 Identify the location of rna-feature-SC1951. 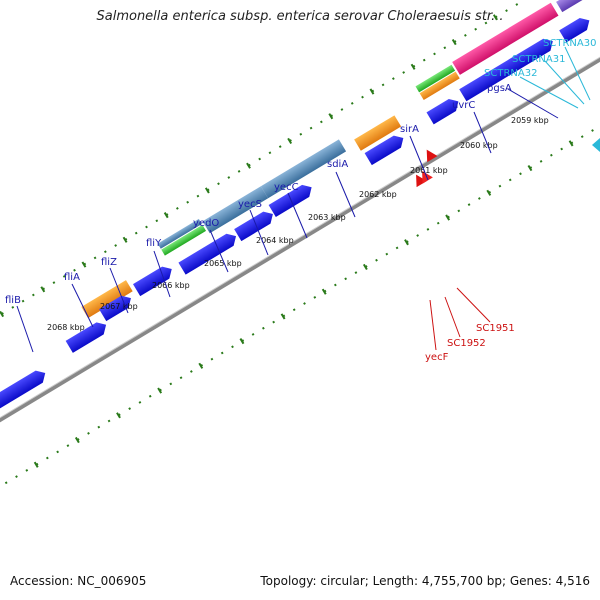
(430, 155).